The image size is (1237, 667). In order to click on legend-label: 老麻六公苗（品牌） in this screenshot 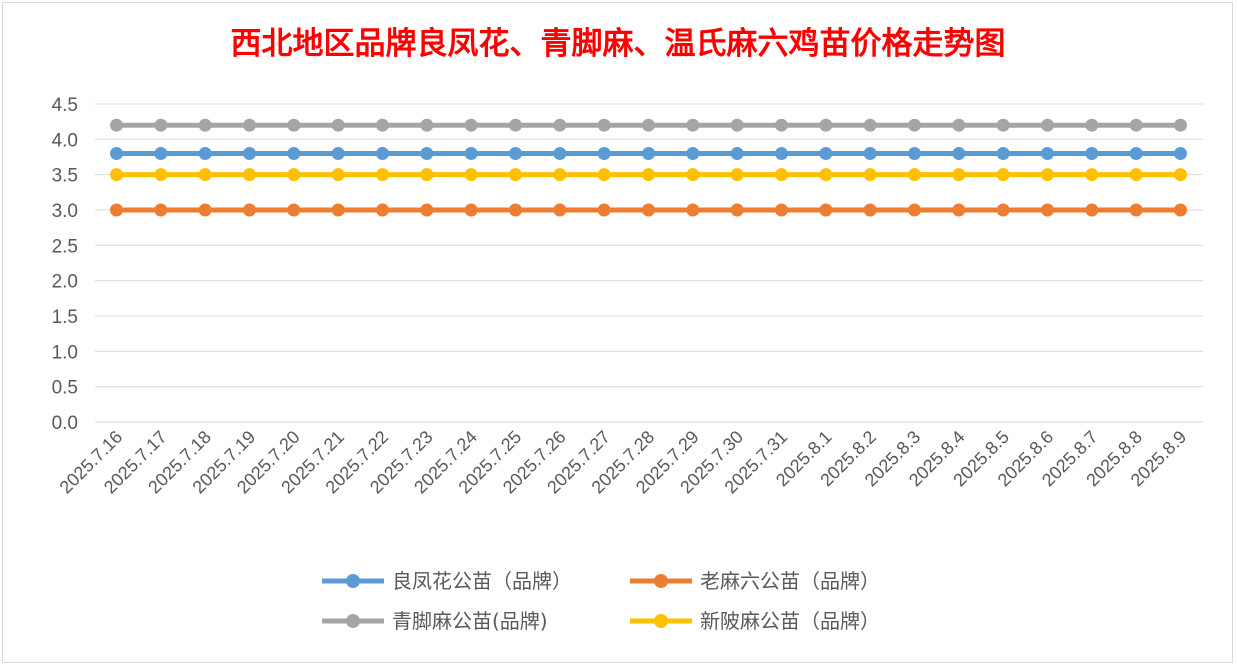, I will do `click(790, 581)`.